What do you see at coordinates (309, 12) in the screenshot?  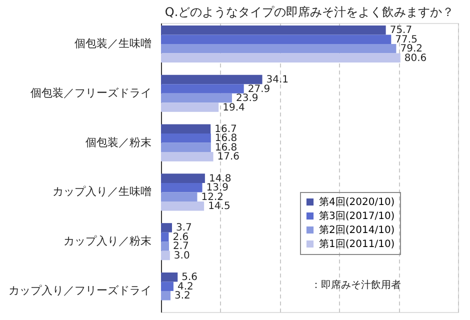 I see `chart-title: Q.どのようなタイプの即席みそ汁をよく飲みますか？` at bounding box center [309, 12].